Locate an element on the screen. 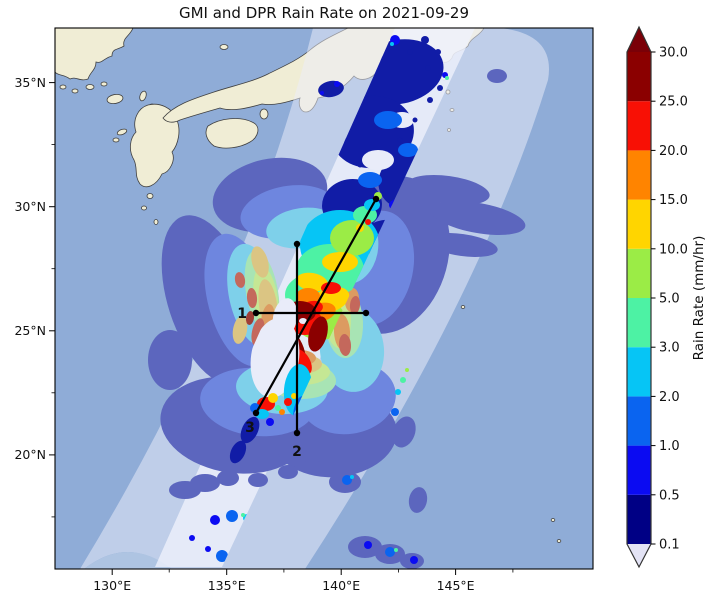 Image resolution: width=721 pixels, height=600 pixels. island-goto is located at coordinates (122, 132).